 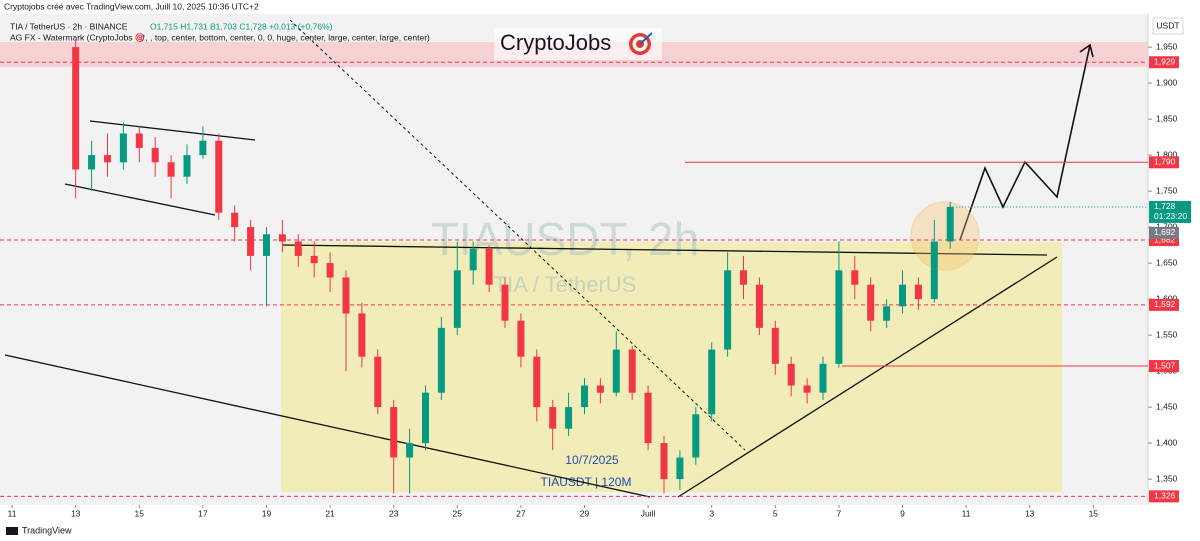 I want to click on level-label: 1,592, so click(x=1165, y=304).